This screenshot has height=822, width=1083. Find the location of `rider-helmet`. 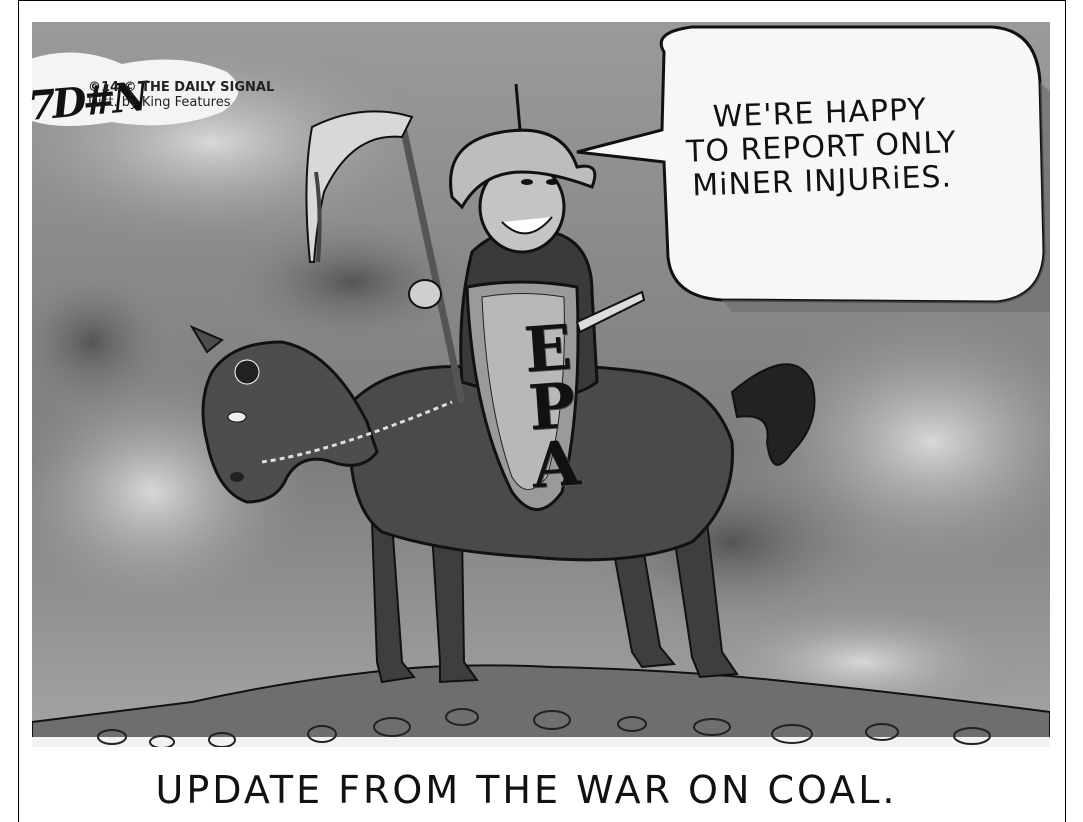

rider-helmet is located at coordinates (523, 169).